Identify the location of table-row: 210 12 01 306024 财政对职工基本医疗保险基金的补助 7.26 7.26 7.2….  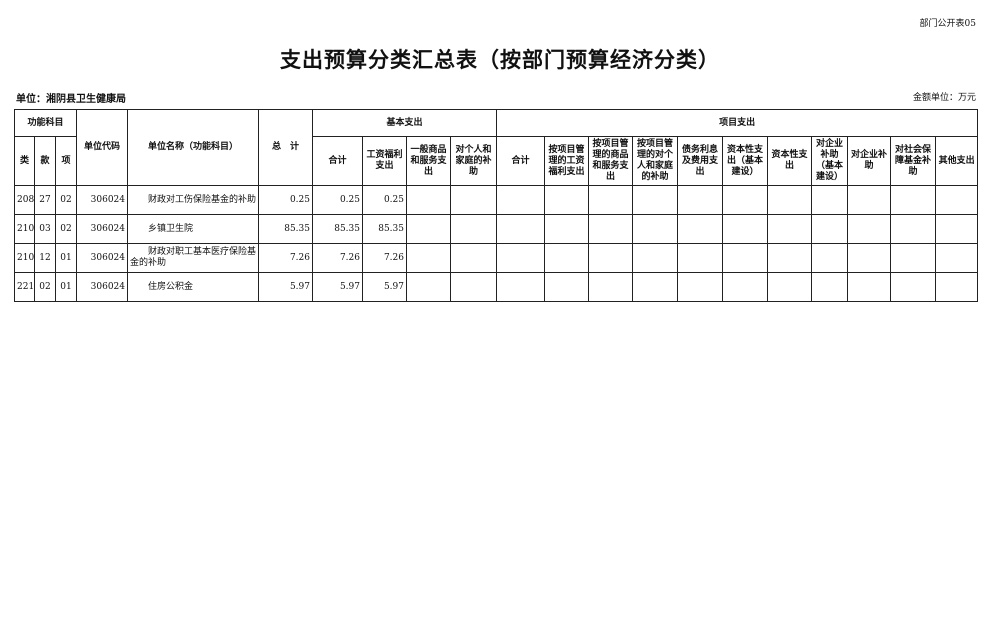
(496, 258).